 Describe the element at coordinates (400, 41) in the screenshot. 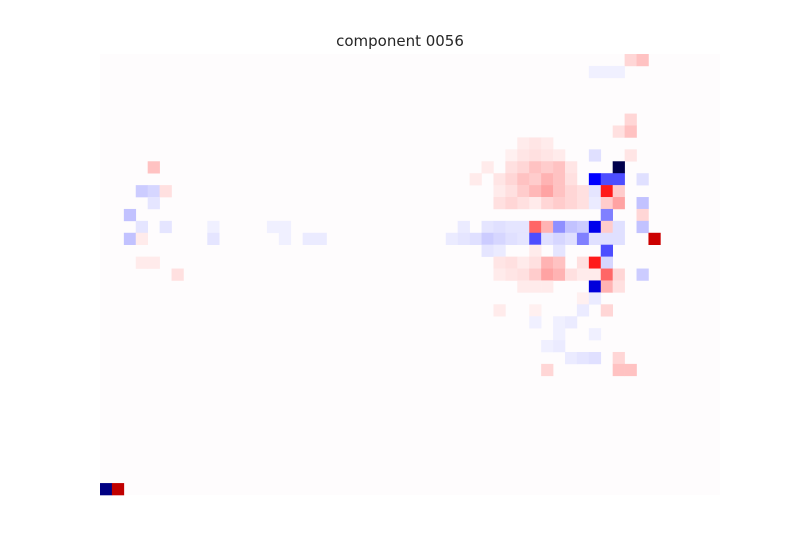

I see `chart-title: component 0056` at that location.